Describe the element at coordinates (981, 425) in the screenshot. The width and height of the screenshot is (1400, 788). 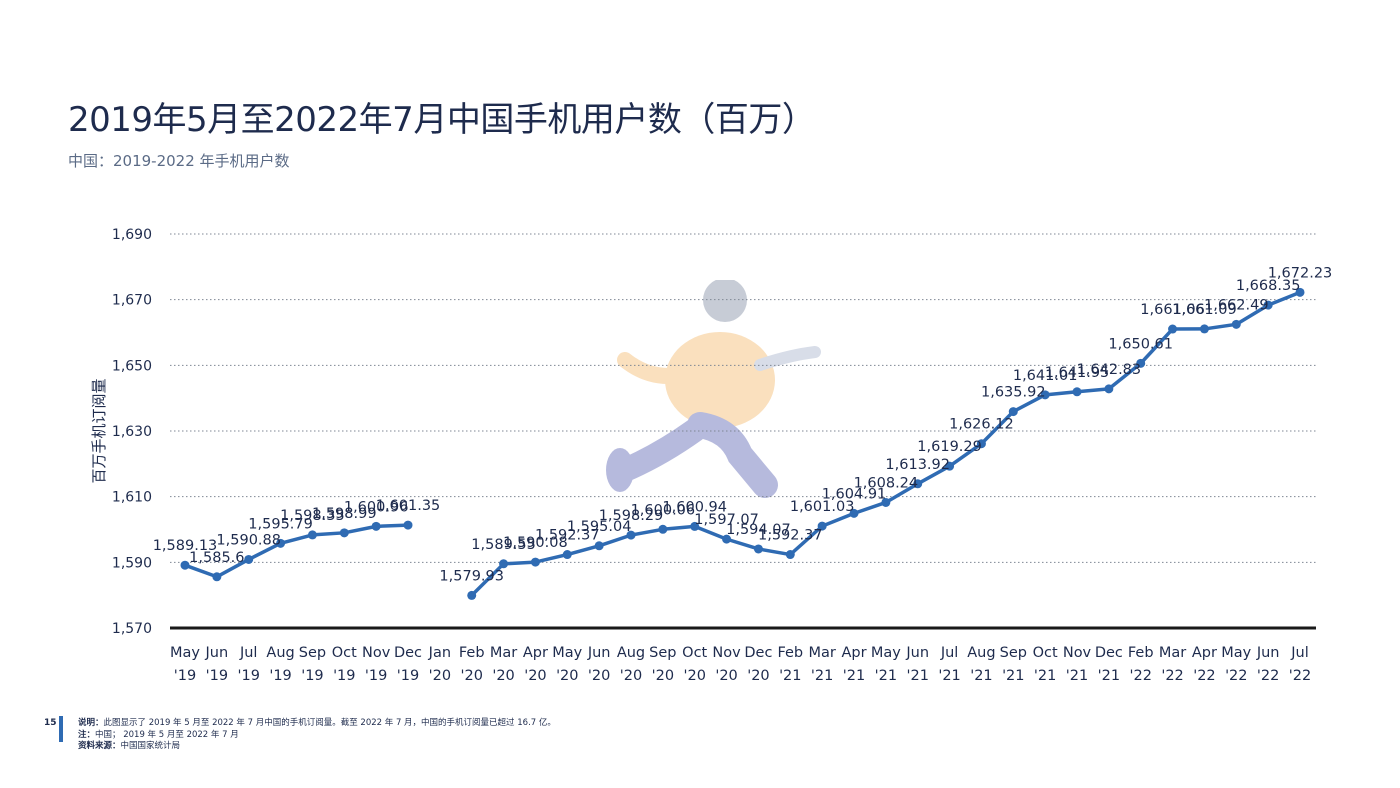
I see `data-label: 1,626.12` at that location.